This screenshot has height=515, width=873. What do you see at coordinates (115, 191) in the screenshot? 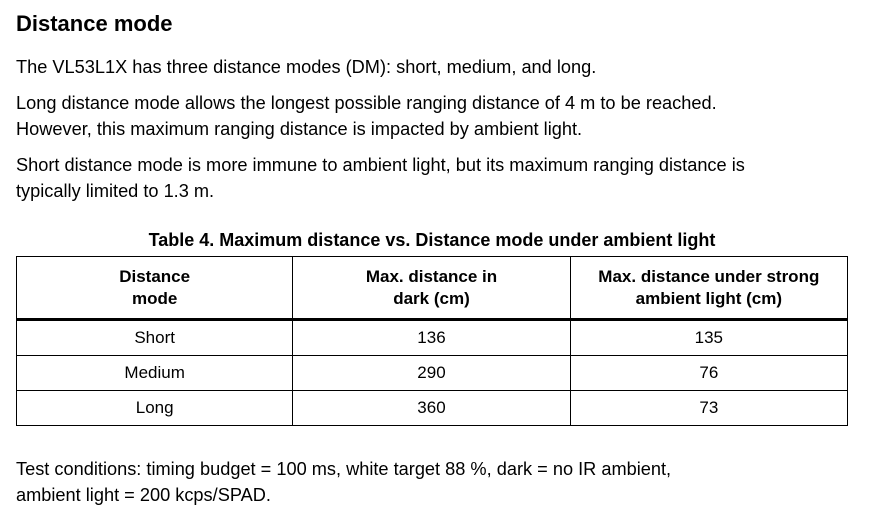
I see `short-mode-paragraph-line-2: typically limited to 1.3 m.` at bounding box center [115, 191].